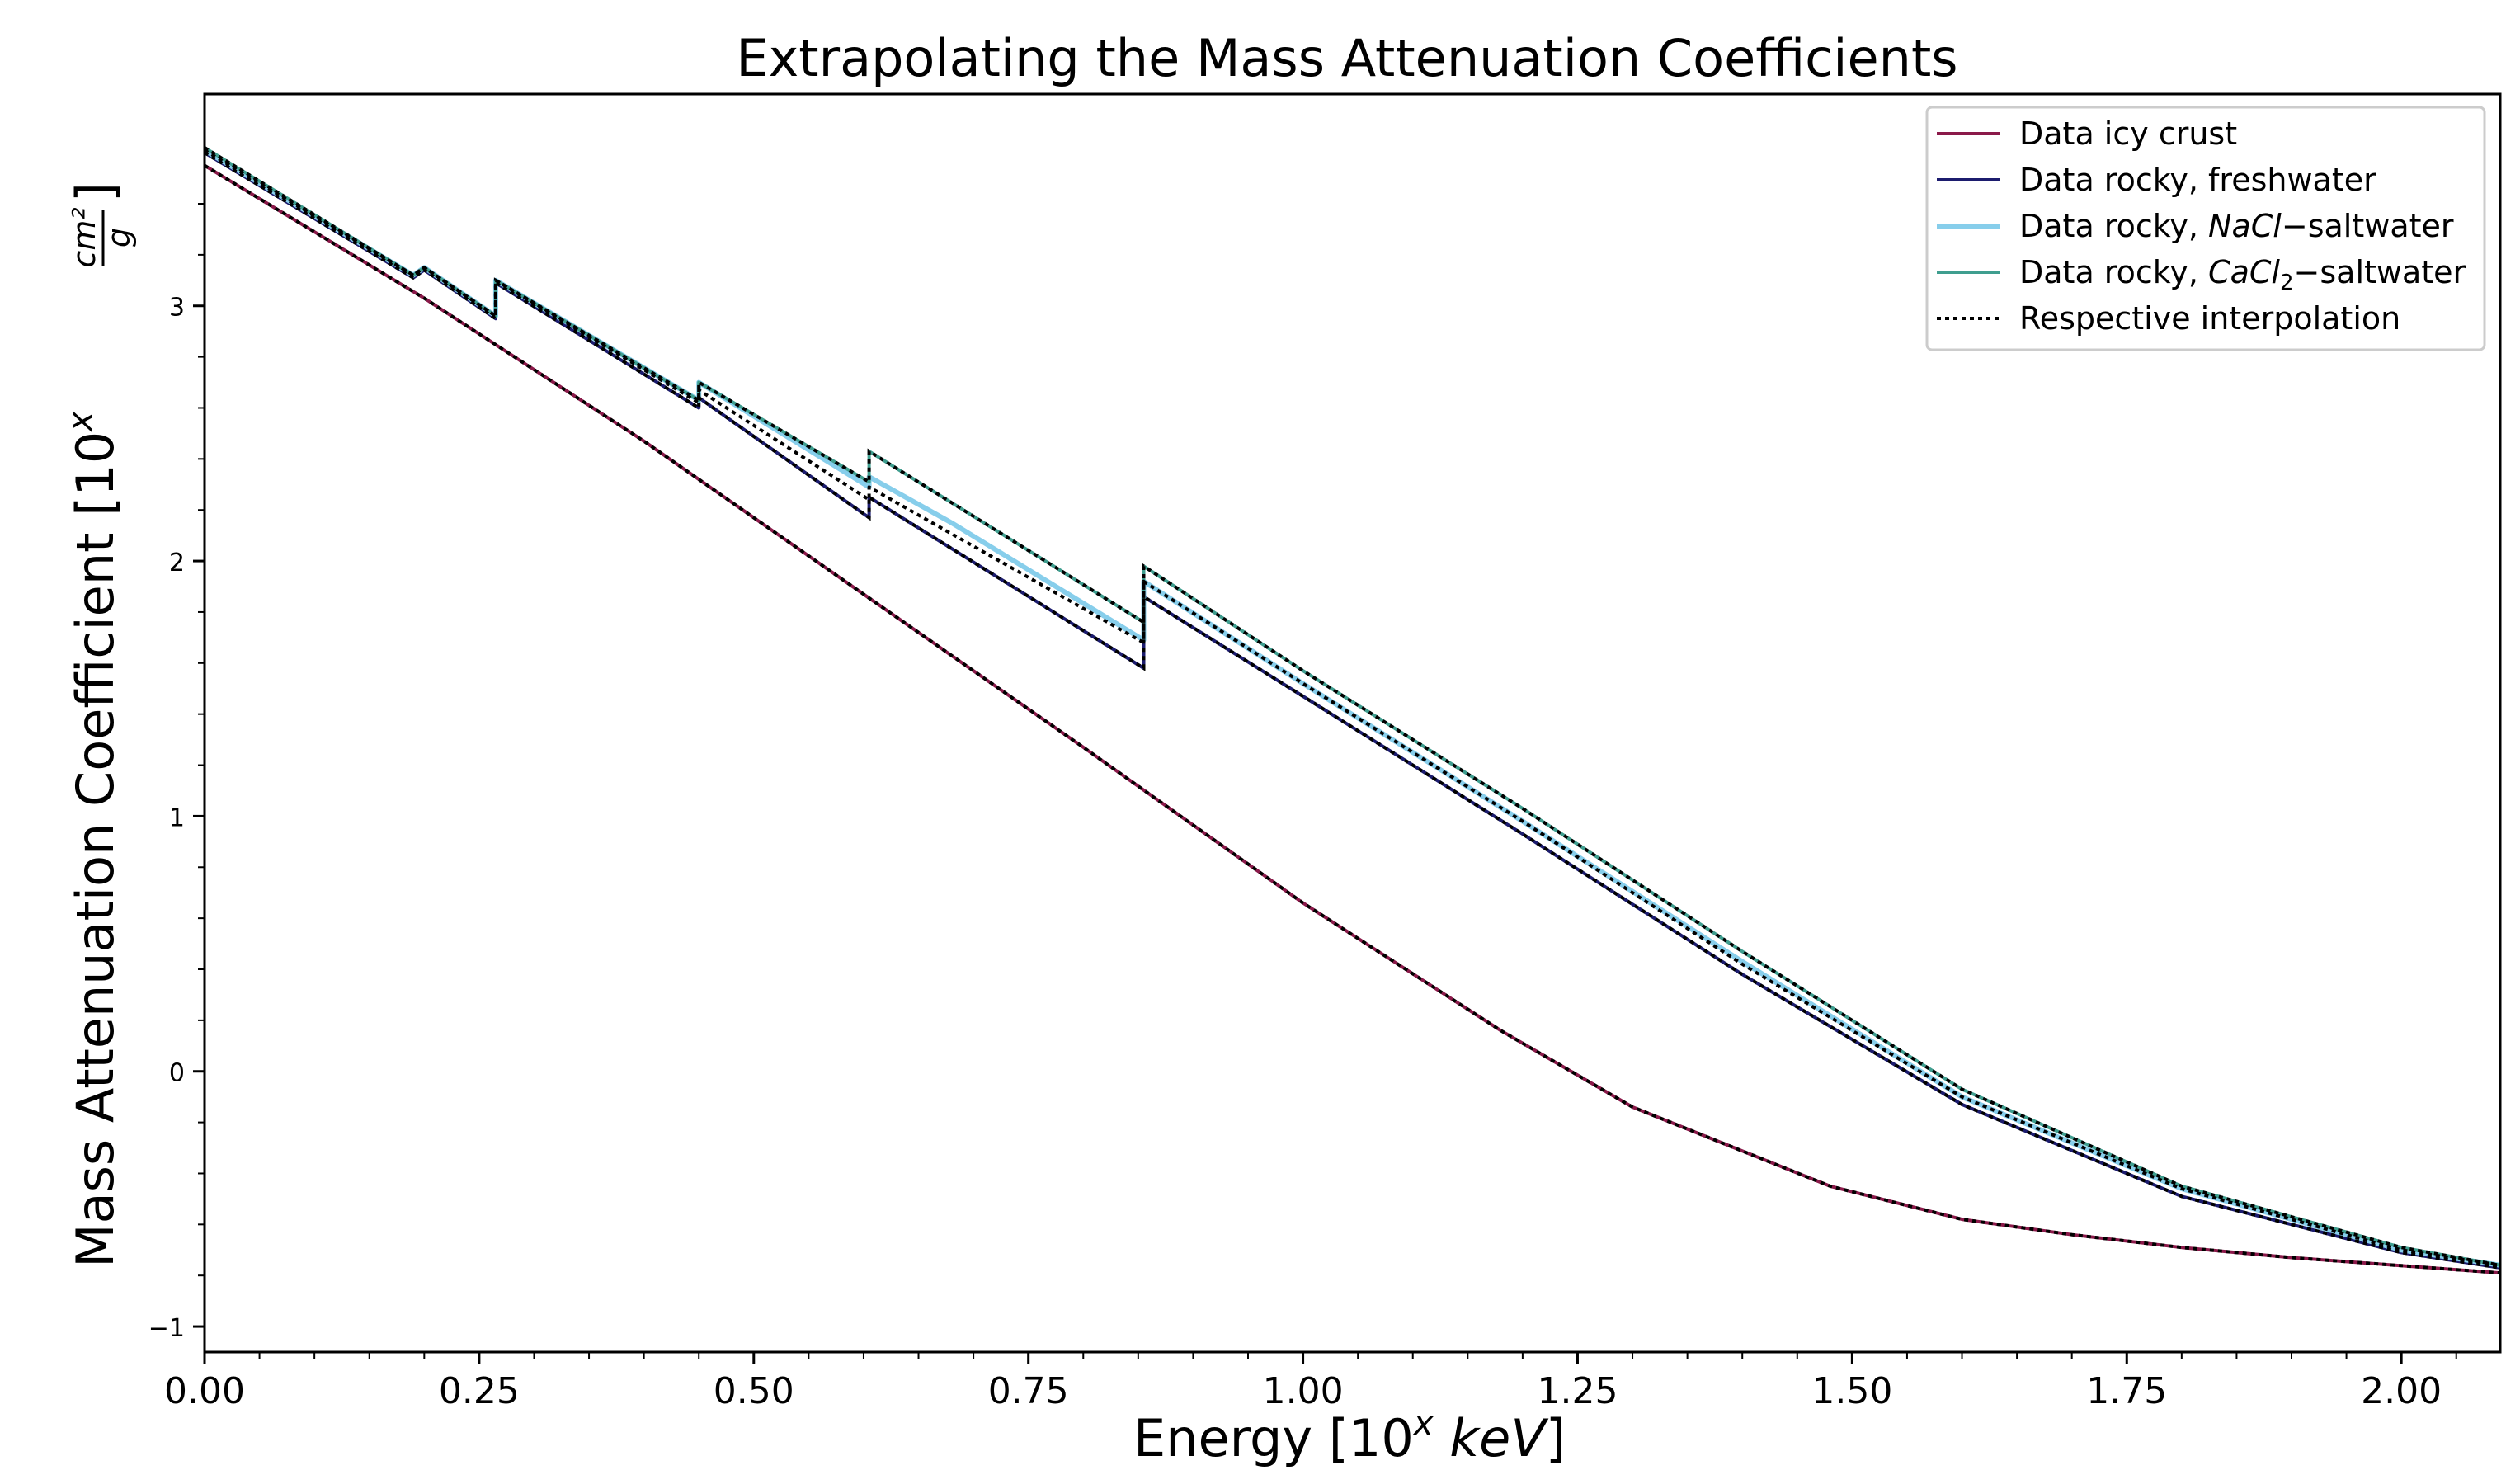 This screenshot has width=2520, height=1470. Describe the element at coordinates (2126, 1391) in the screenshot. I see `x-tick-label: 1.75` at that location.